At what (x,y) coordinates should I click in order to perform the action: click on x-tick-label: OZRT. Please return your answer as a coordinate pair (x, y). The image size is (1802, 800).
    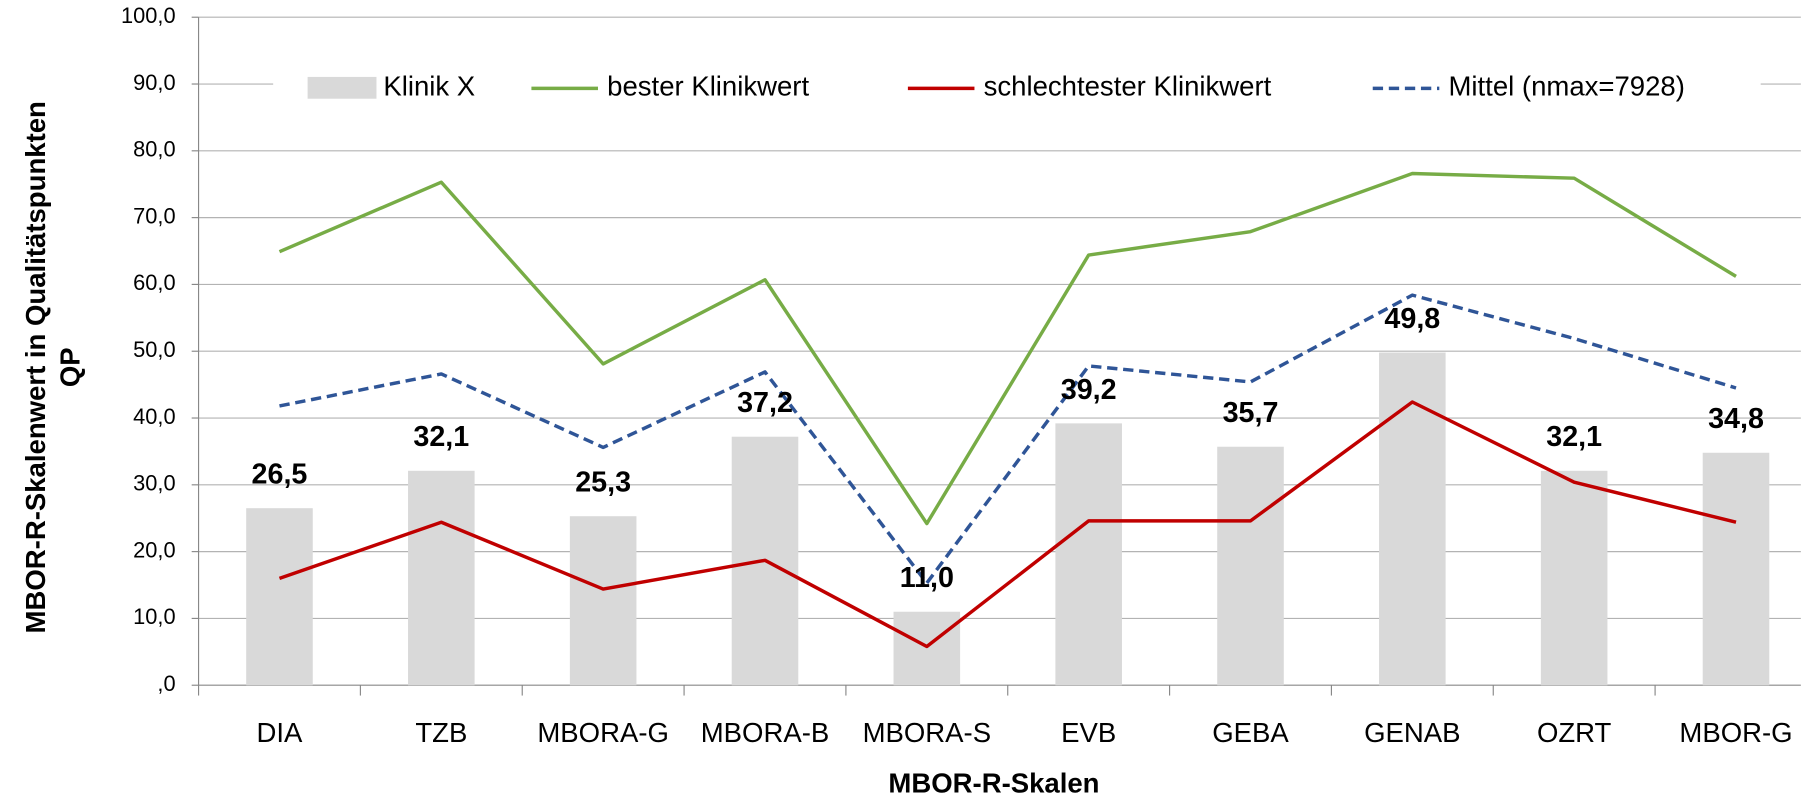
    Looking at the image, I should click on (1574, 732).